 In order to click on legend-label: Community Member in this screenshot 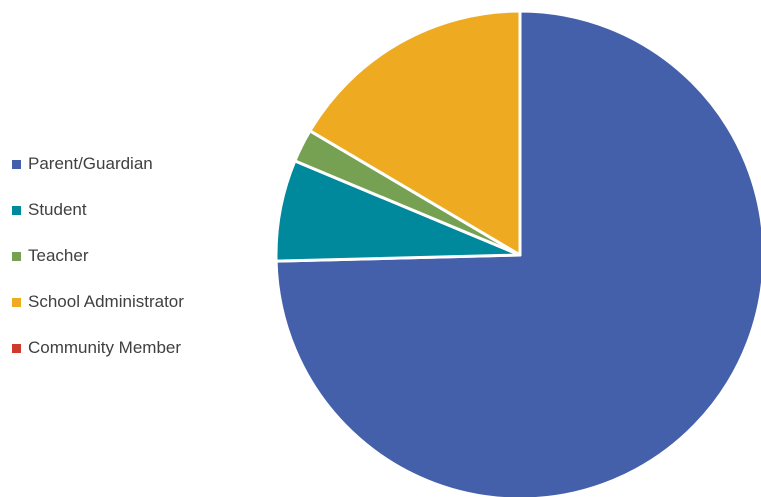, I will do `click(105, 347)`.